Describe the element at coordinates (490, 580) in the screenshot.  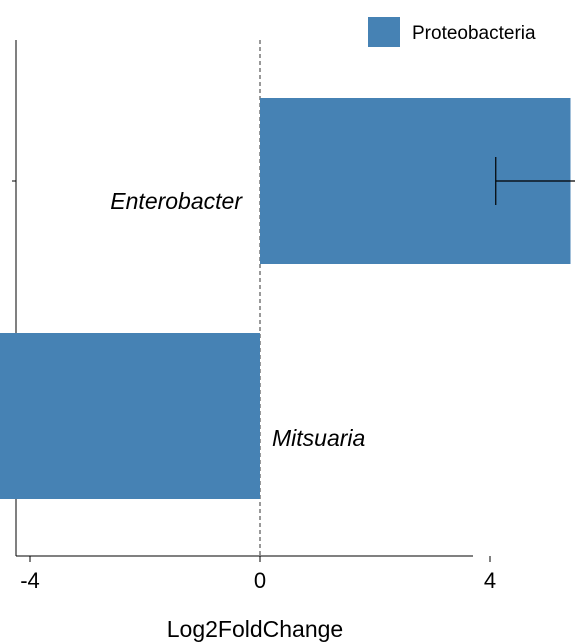
I see `x-tick-label: 4` at that location.